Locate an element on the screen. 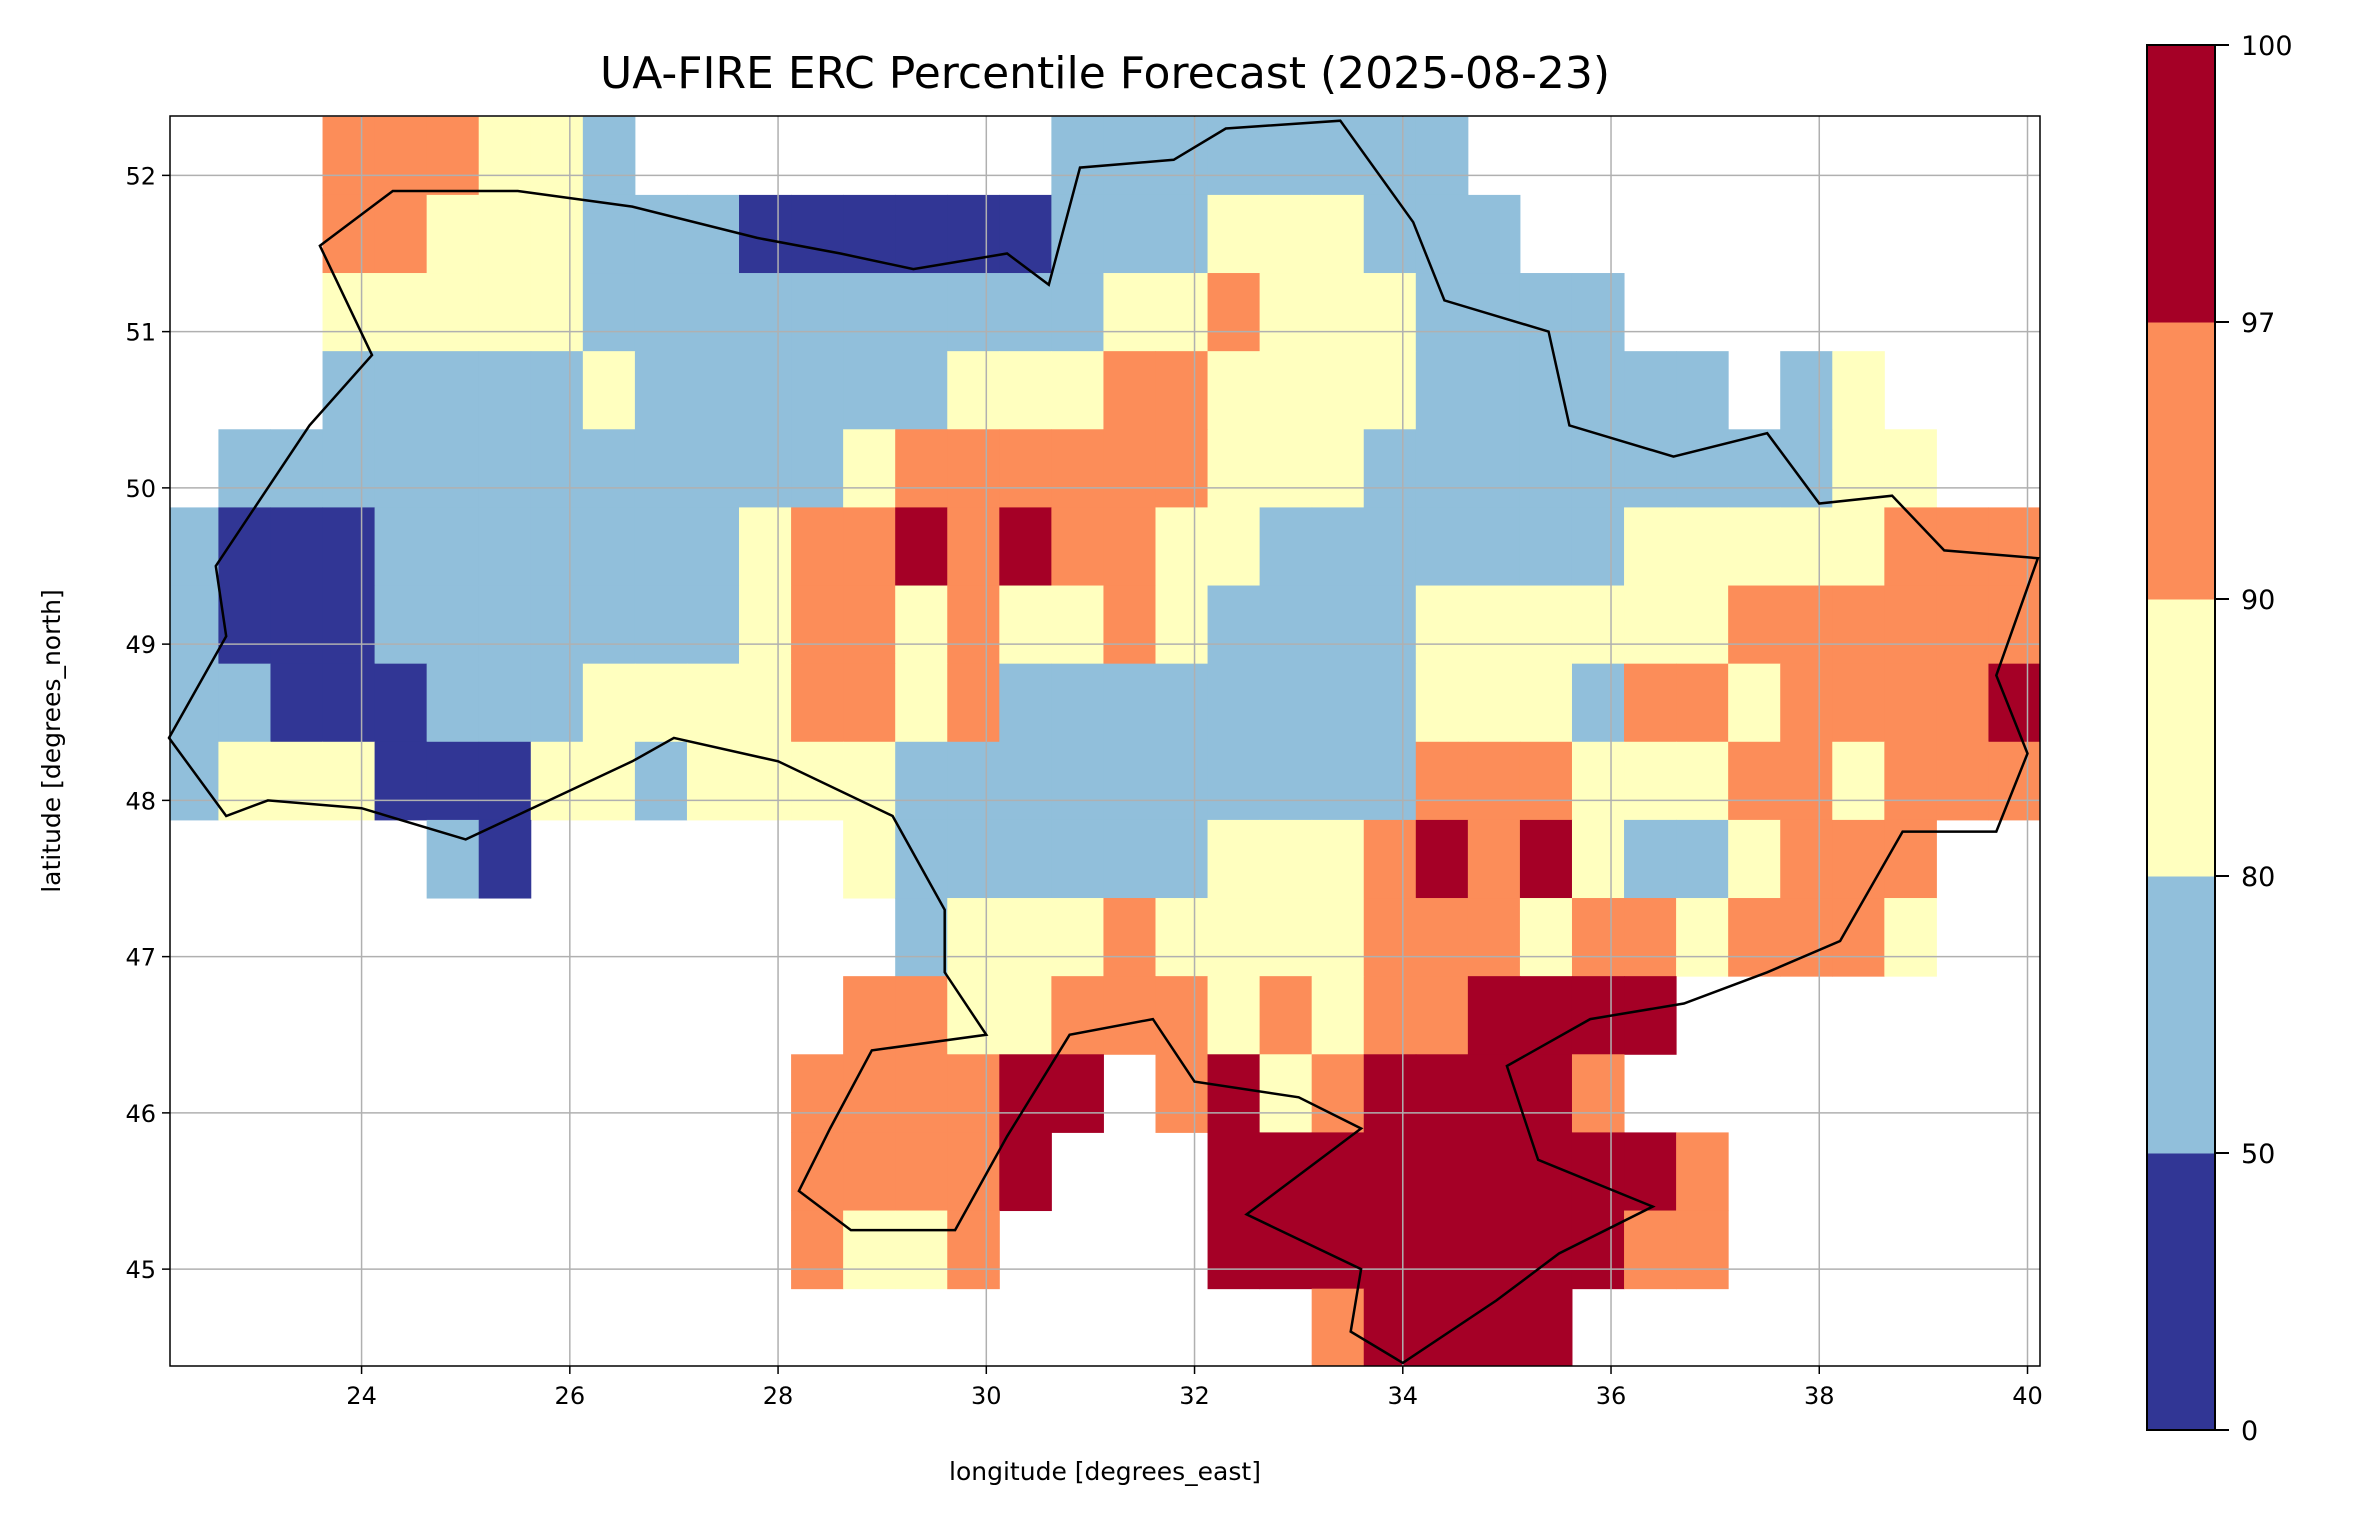  y-tick-label: 48 is located at coordinates (140, 801).